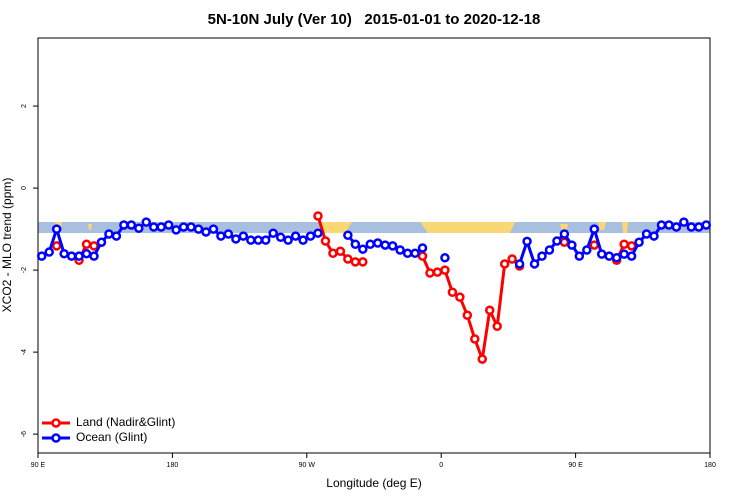 The image size is (750, 500). What do you see at coordinates (111, 437) in the screenshot?
I see `legend-label: Ocean (Glint)` at bounding box center [111, 437].